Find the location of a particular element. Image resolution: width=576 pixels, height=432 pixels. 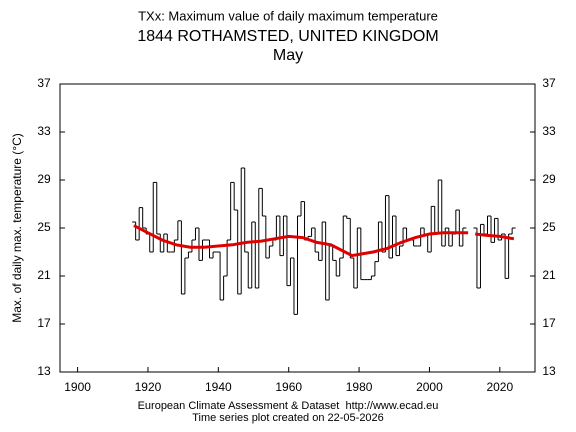

y-axis-label: Max. of daily max. temperature (°C) is located at coordinates (17, 228).